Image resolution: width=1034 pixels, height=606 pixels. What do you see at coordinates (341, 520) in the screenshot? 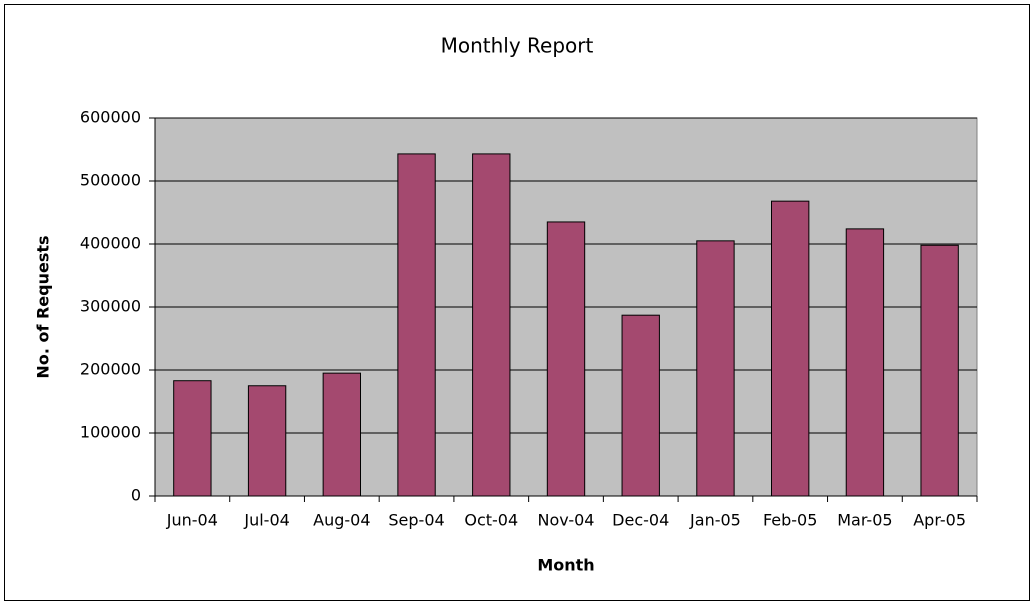
I see `x-tick-label: Aug-04` at bounding box center [341, 520].